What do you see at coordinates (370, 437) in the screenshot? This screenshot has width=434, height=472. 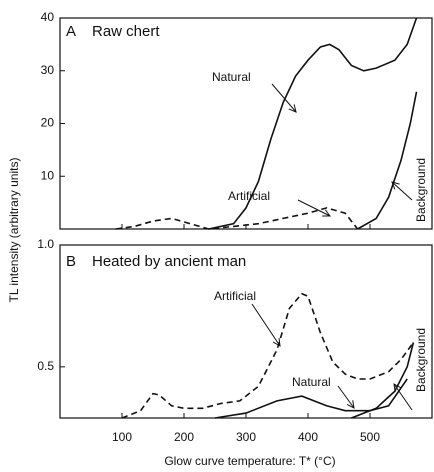 I see `x-tick-label: 500` at bounding box center [370, 437].